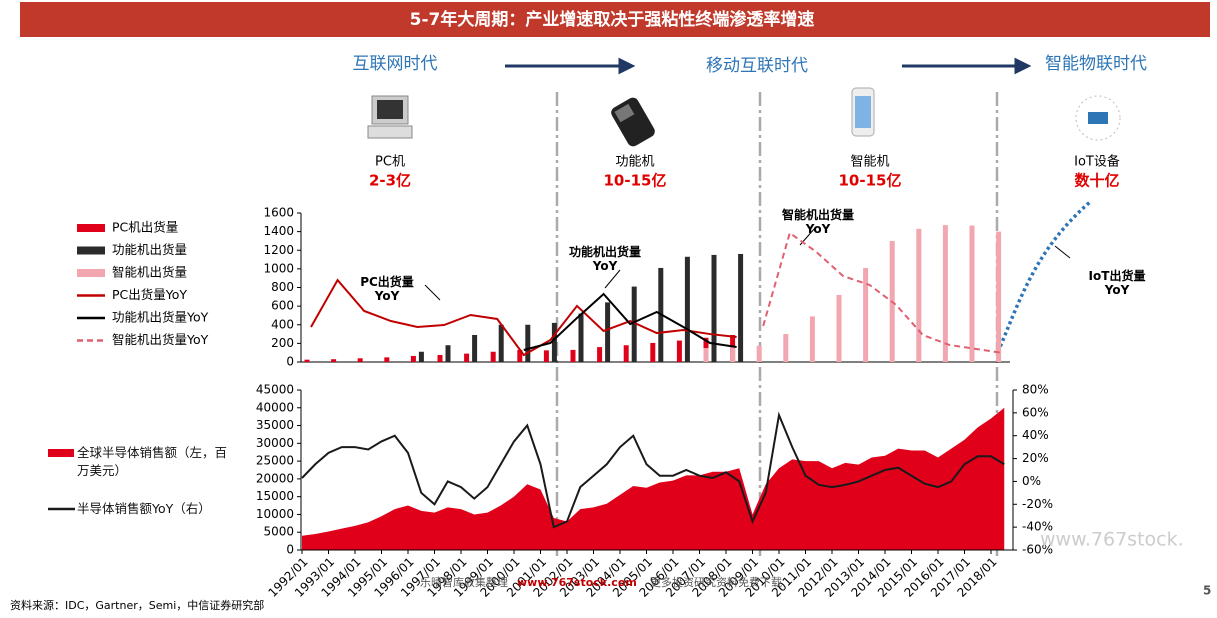 The image size is (1217, 618). I want to click on area, so click(653, 478).